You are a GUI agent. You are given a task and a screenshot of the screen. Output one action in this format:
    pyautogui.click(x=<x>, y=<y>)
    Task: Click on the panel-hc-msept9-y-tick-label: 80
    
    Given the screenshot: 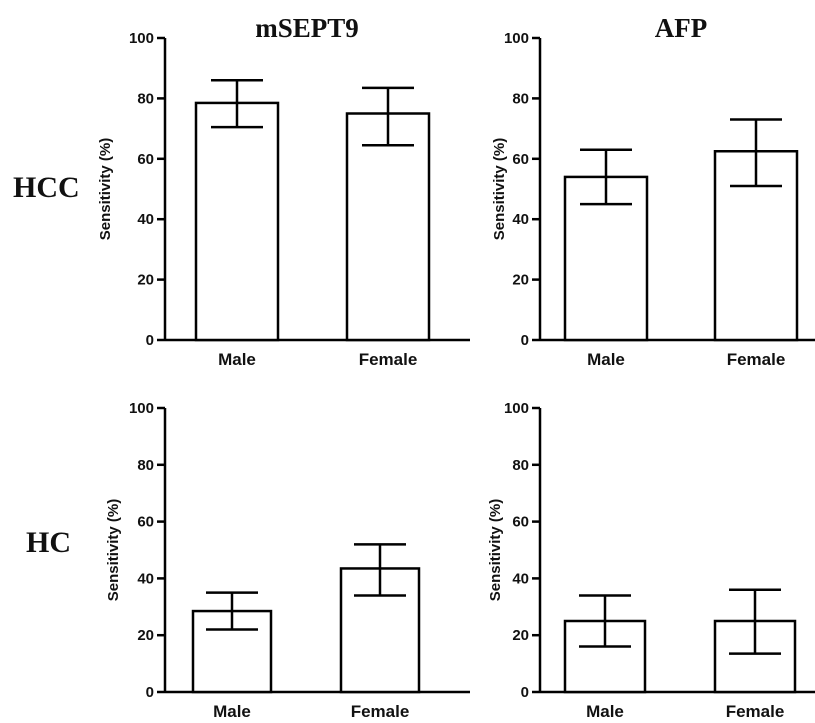 What is the action you would take?
    pyautogui.click(x=145, y=465)
    